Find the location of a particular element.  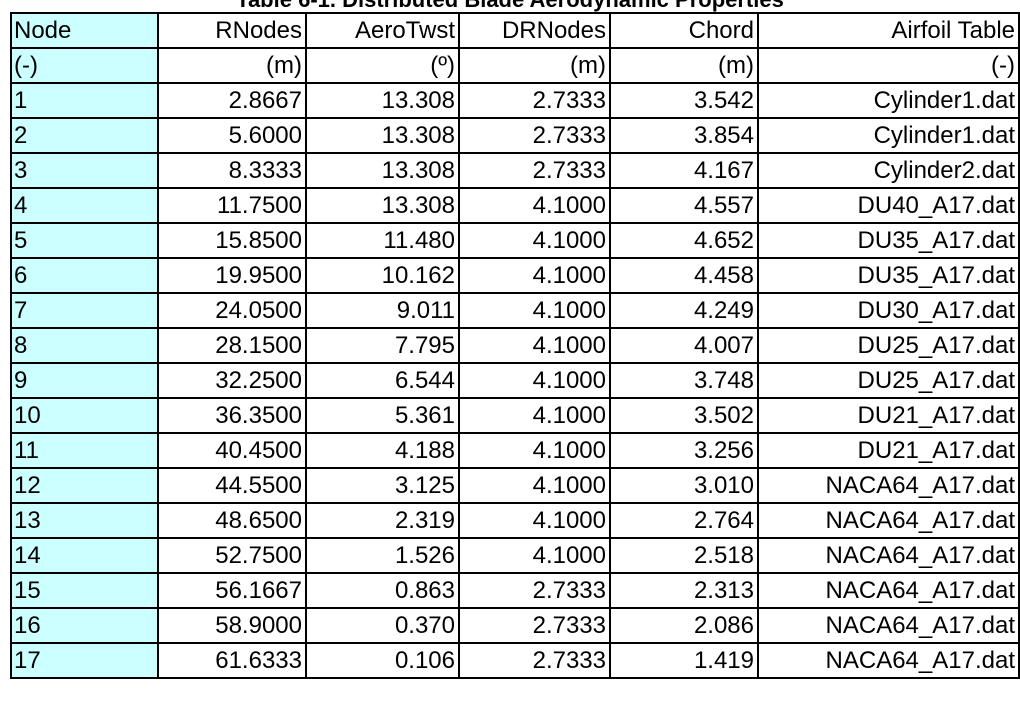

data-row: 12 44.5500 3.125 4.1000 3.010 NACA64_A17.dat is located at coordinates (515, 485).